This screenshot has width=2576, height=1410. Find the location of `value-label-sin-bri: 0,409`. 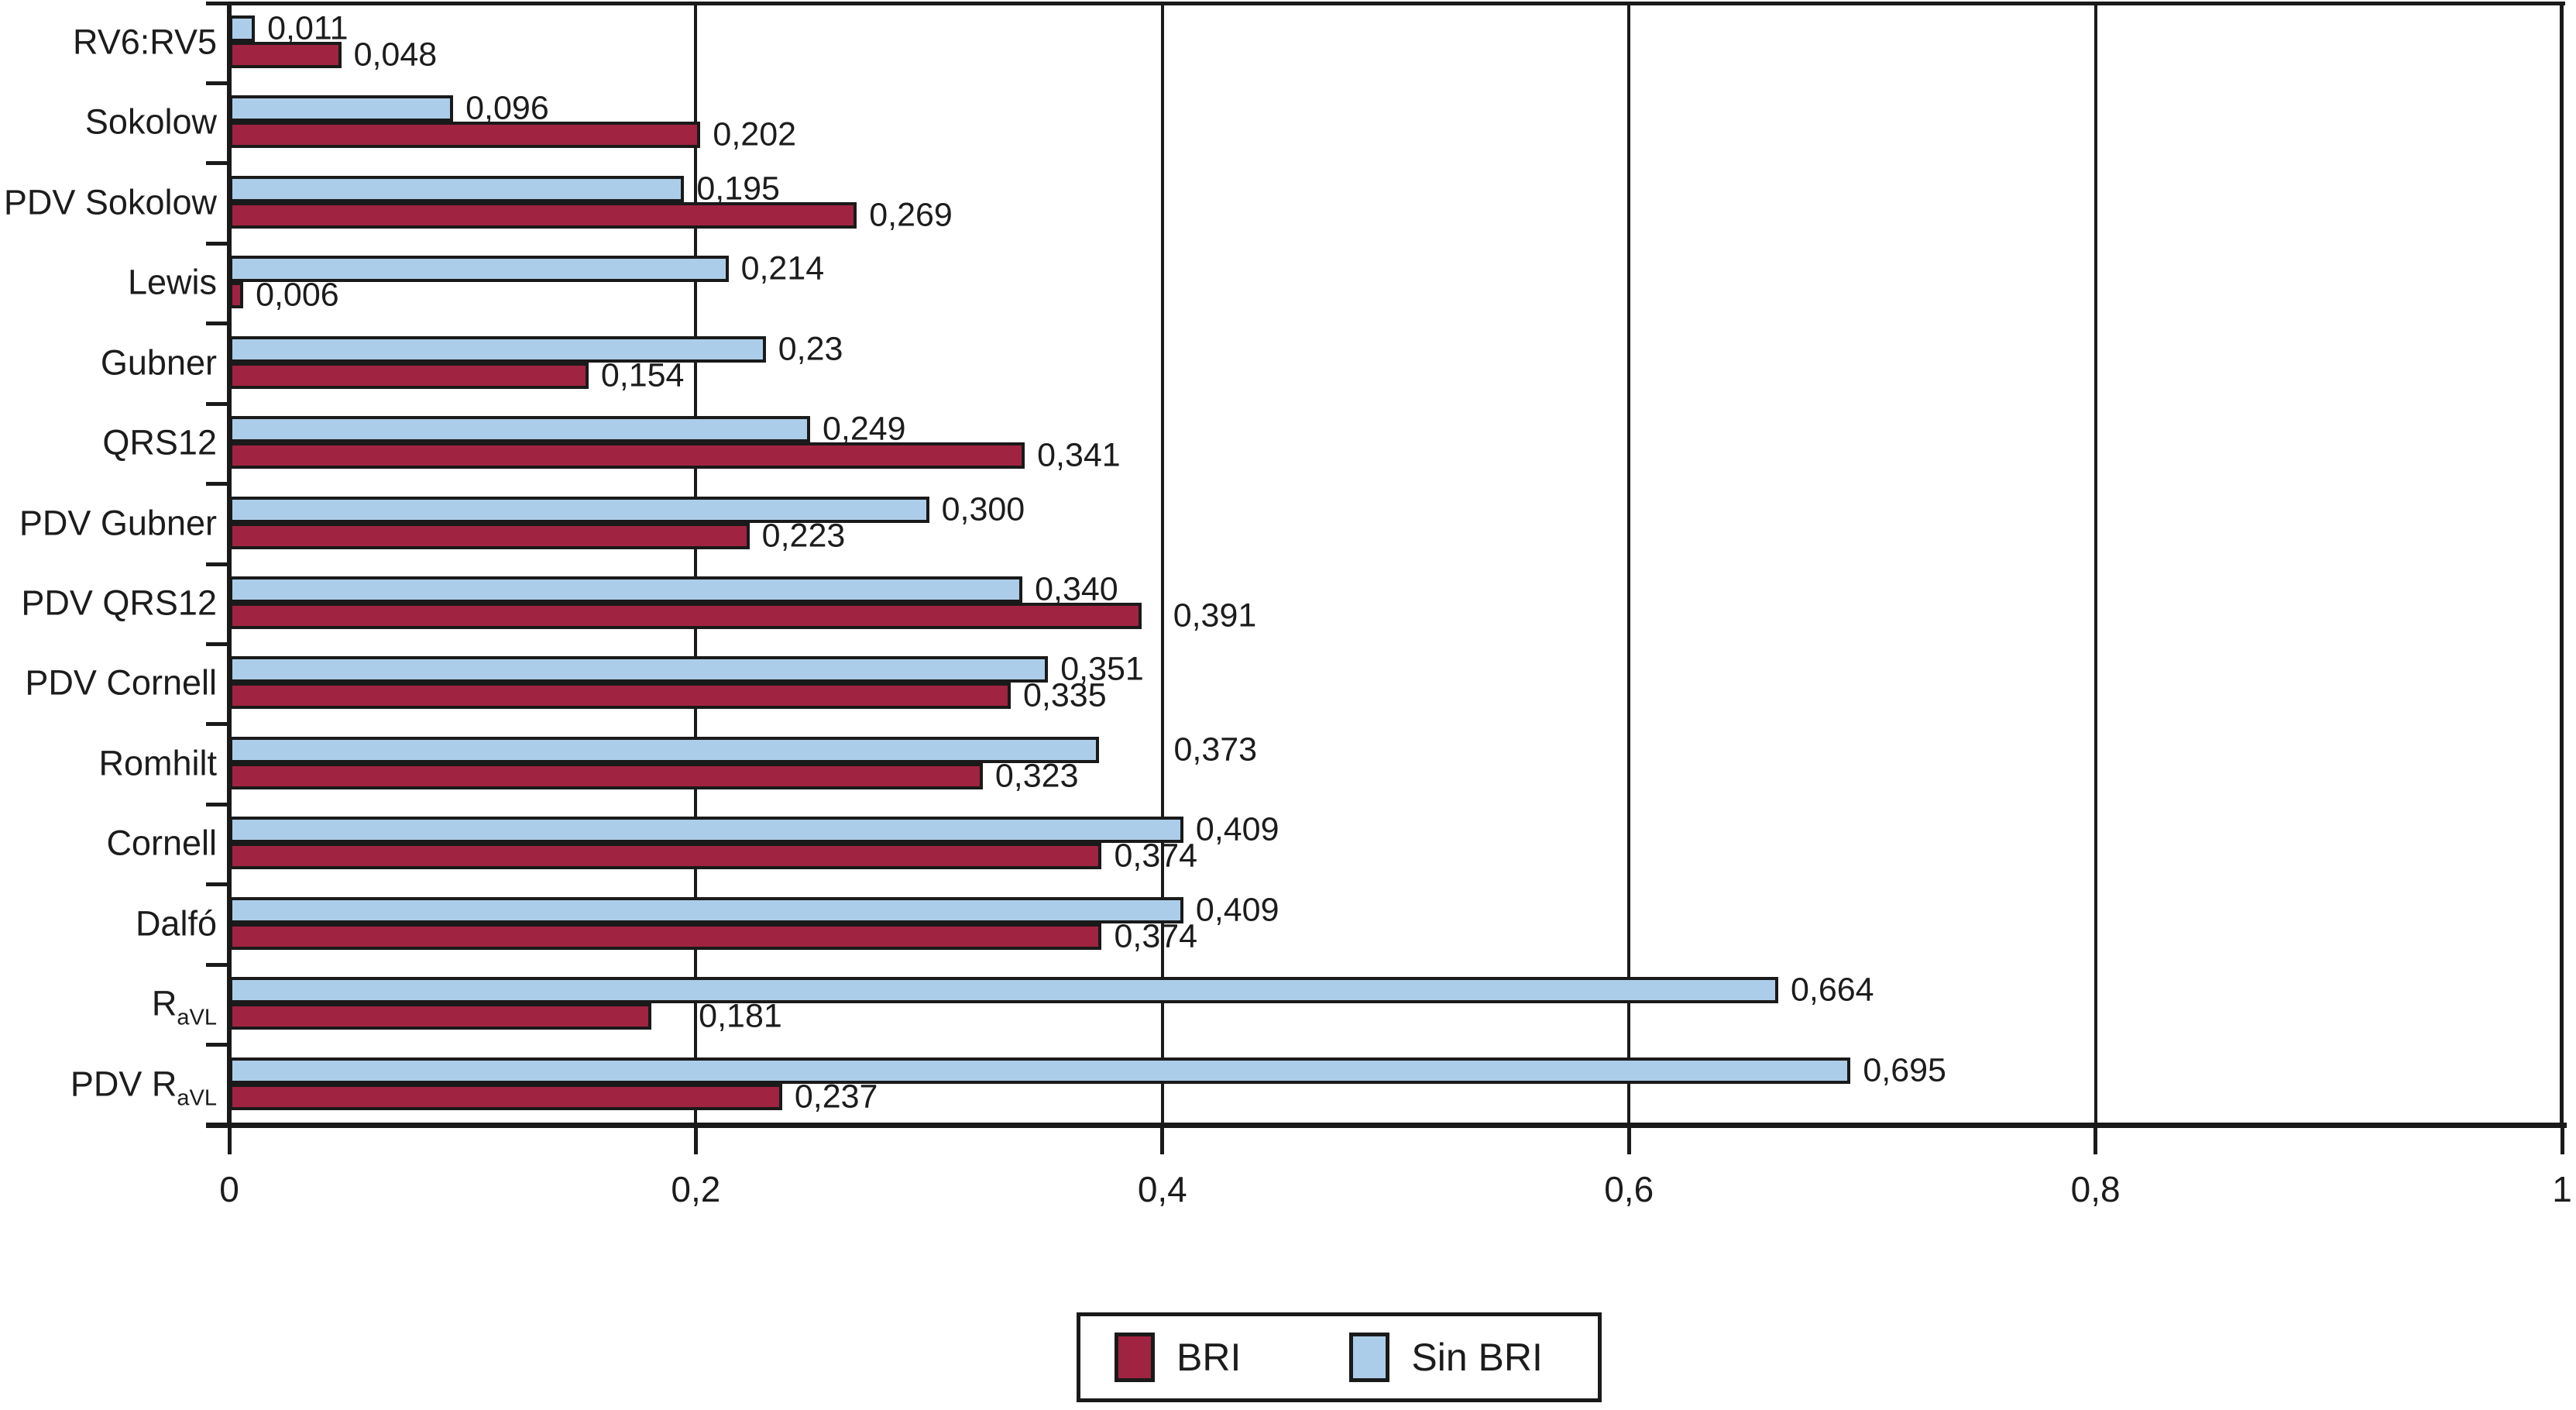

value-label-sin-bri: 0,409 is located at coordinates (1237, 910).